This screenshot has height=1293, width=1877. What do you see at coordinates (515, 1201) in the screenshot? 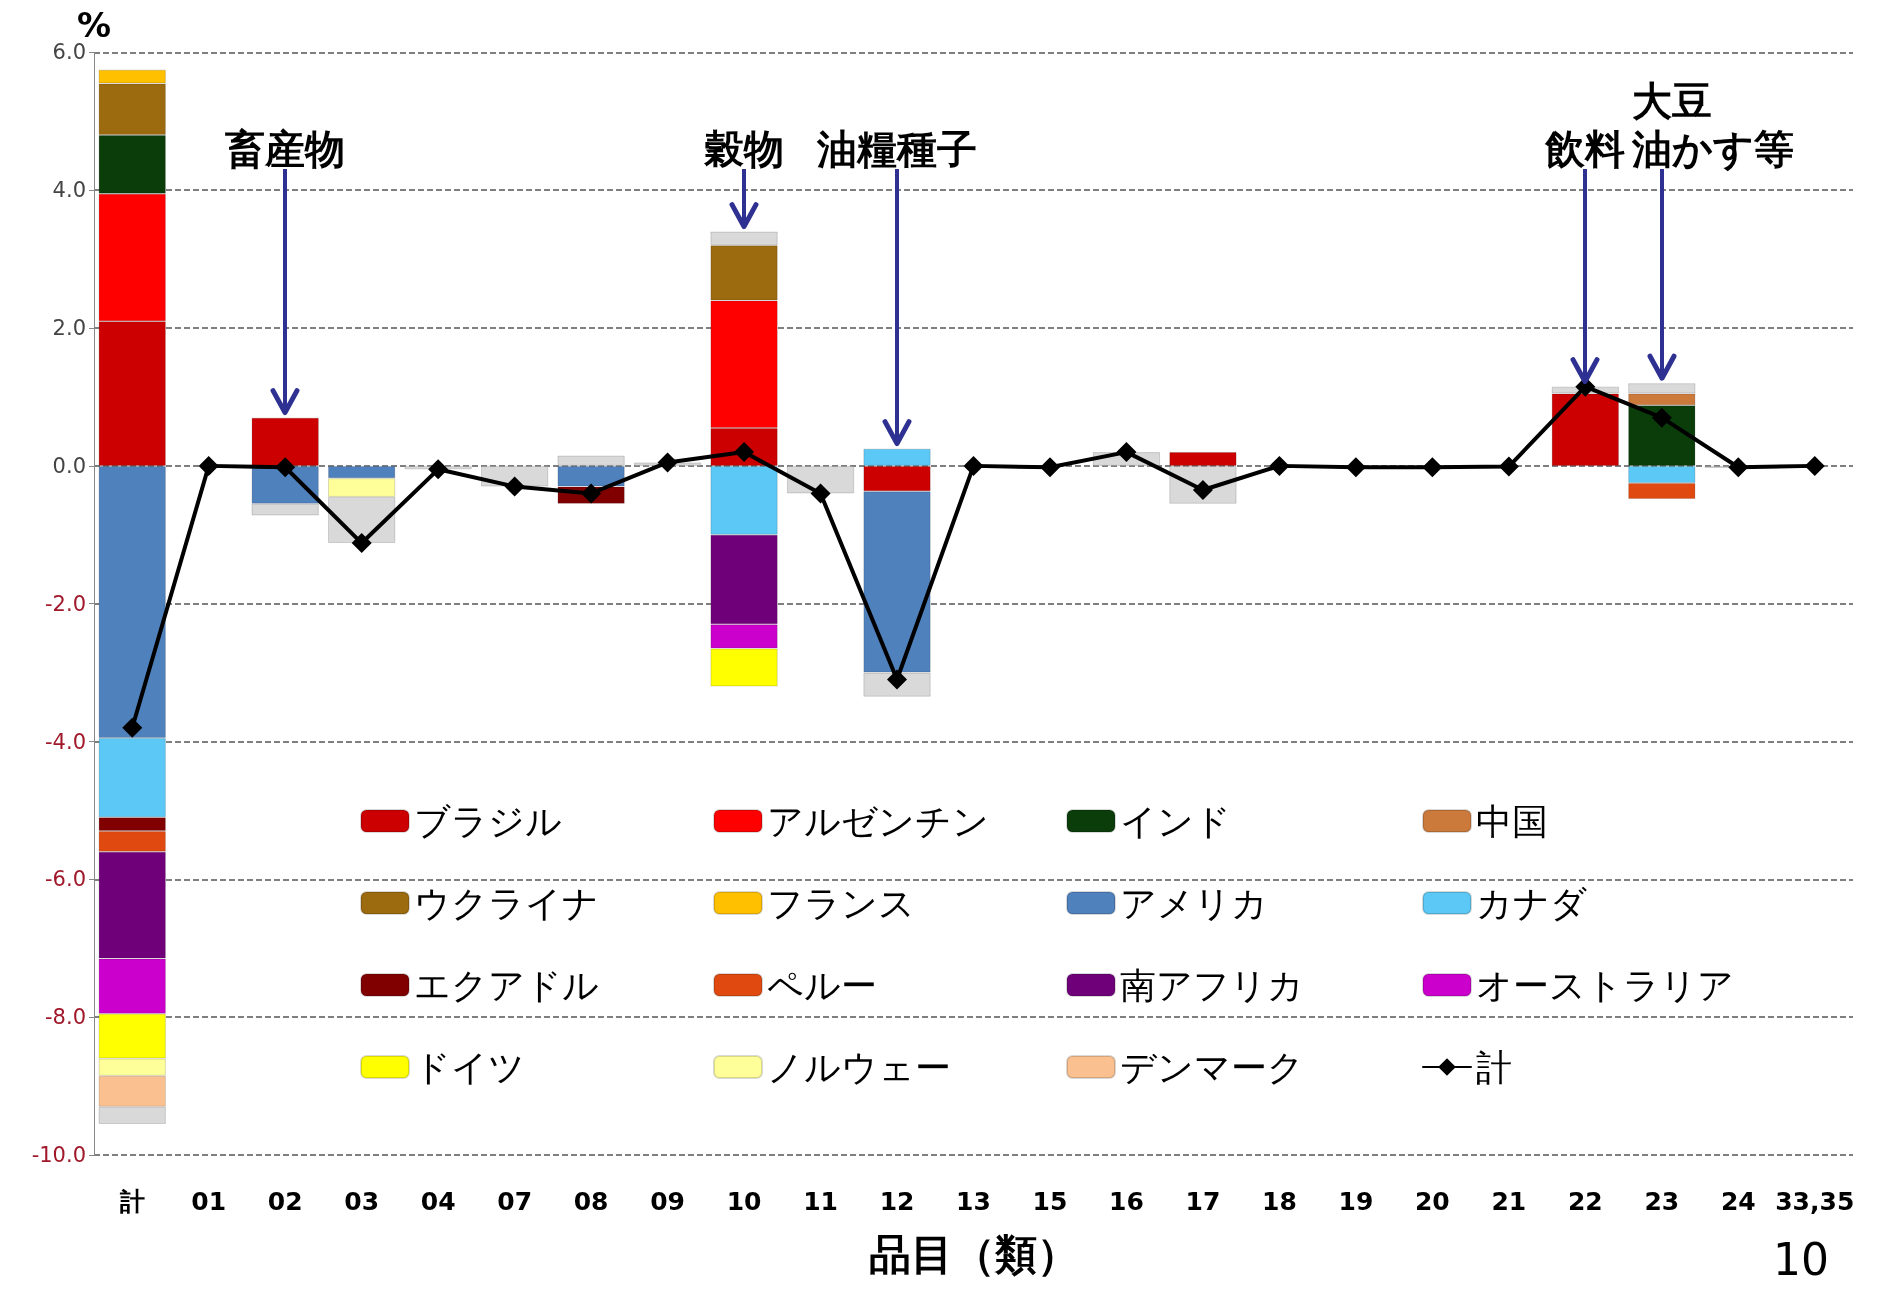
I see `x-tick-label: 07` at bounding box center [515, 1201].